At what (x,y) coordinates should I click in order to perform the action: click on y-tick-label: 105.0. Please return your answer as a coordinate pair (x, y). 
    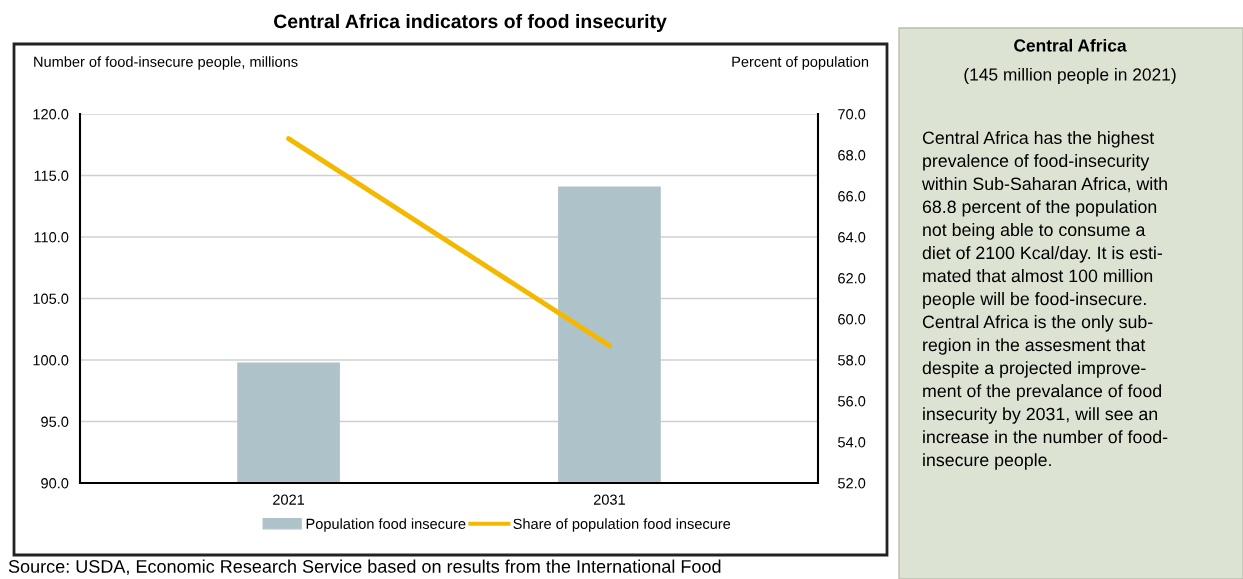
    Looking at the image, I should click on (51, 298).